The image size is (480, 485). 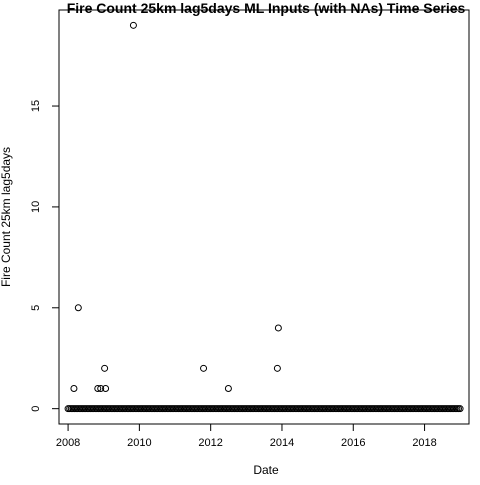 I want to click on x-tick-label: 2014, so click(x=282, y=443).